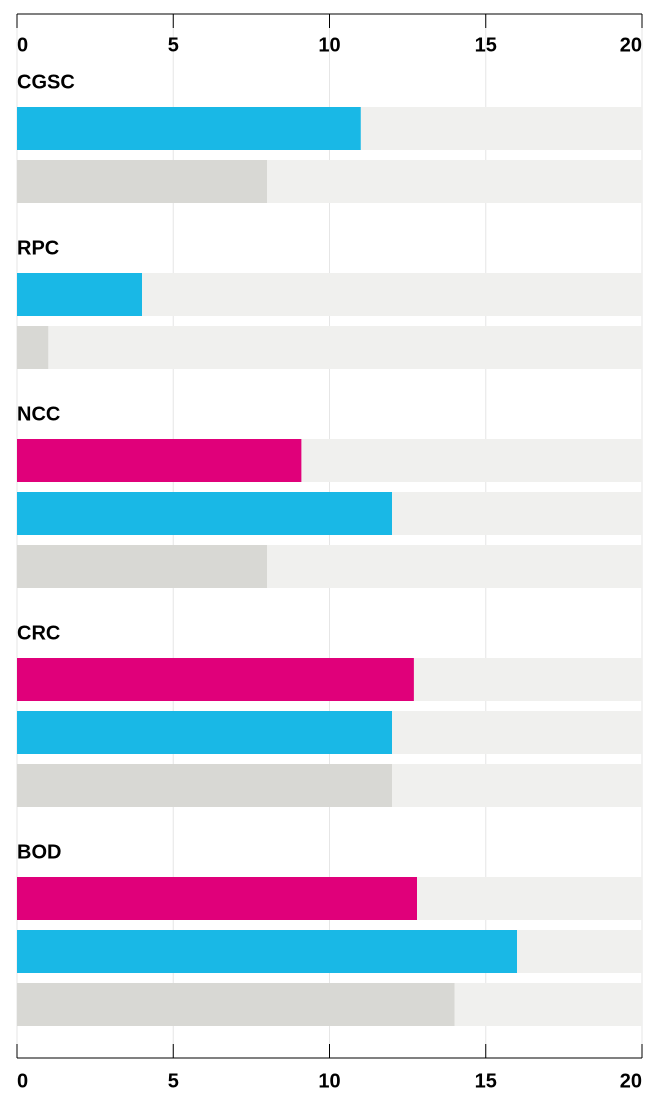  I want to click on category-label: BOD, so click(39, 852).